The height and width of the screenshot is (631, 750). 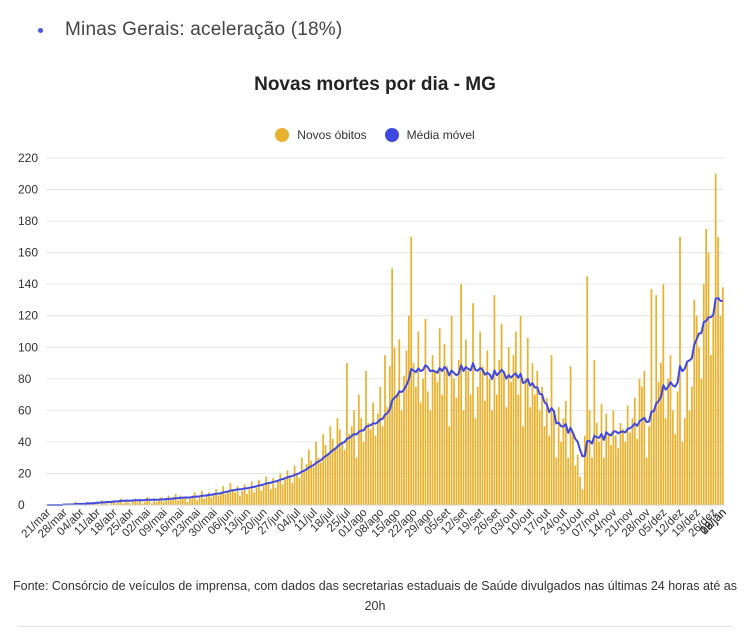 I want to click on y-tick-label: 180, so click(x=28, y=221).